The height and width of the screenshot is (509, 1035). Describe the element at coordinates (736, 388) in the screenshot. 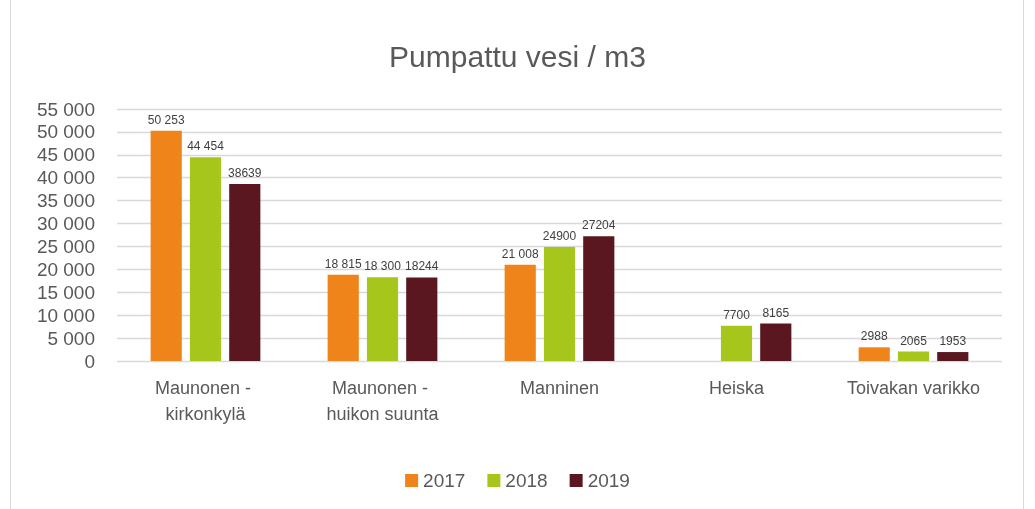

I see `x-tick-label: Heiska` at that location.